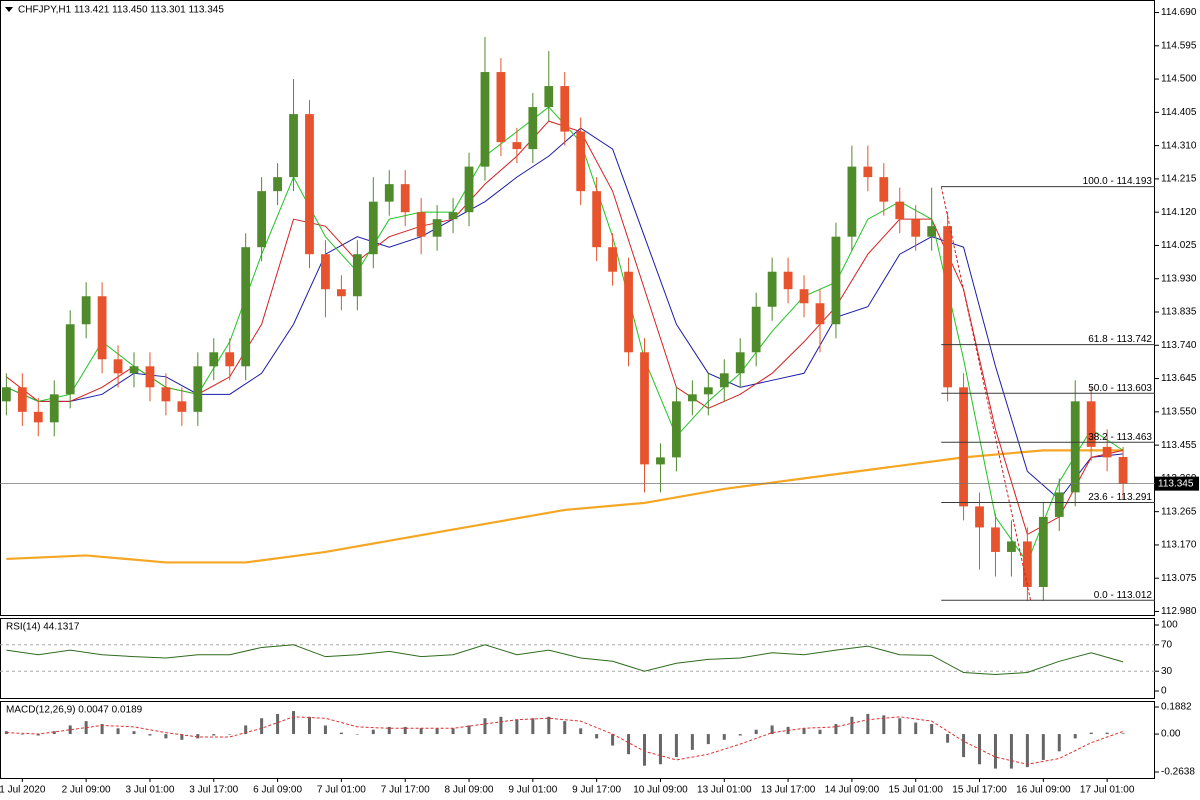 The width and height of the screenshot is (1200, 800). Describe the element at coordinates (1167, 671) in the screenshot. I see `y-tick-label: 30` at that location.